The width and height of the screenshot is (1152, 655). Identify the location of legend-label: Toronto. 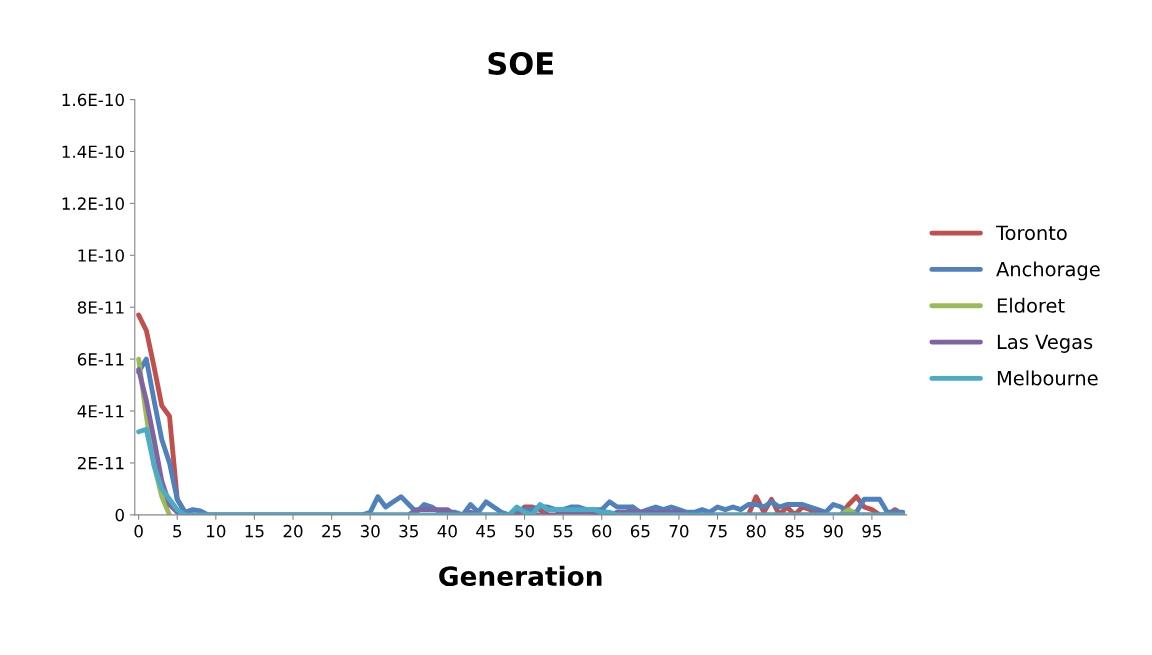
(1031, 233).